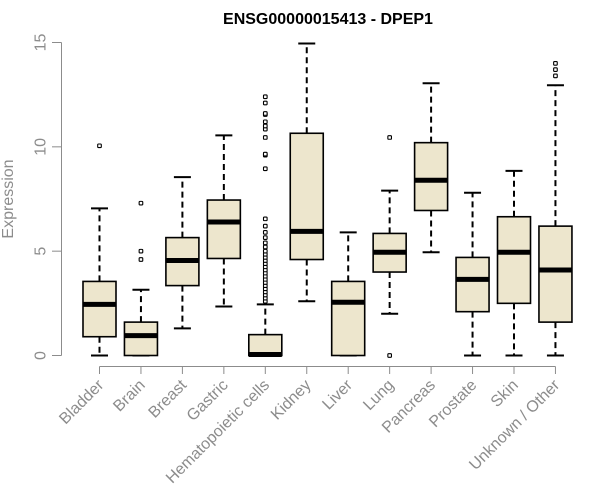 The height and width of the screenshot is (500, 600). Describe the element at coordinates (41, 251) in the screenshot. I see `y-tick-label: 5` at that location.